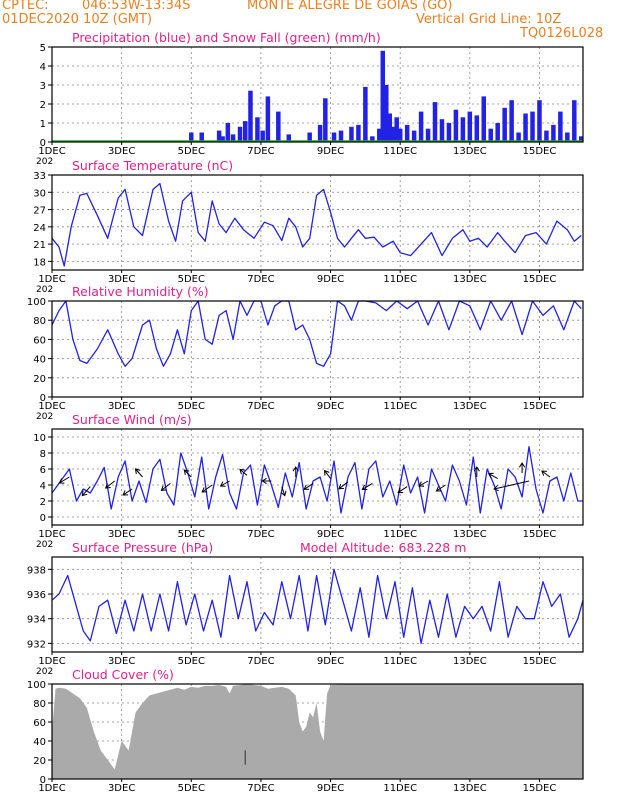 The image size is (618, 800). What do you see at coordinates (36, 685) in the screenshot?
I see `cloud-ytick-label: 100` at bounding box center [36, 685].